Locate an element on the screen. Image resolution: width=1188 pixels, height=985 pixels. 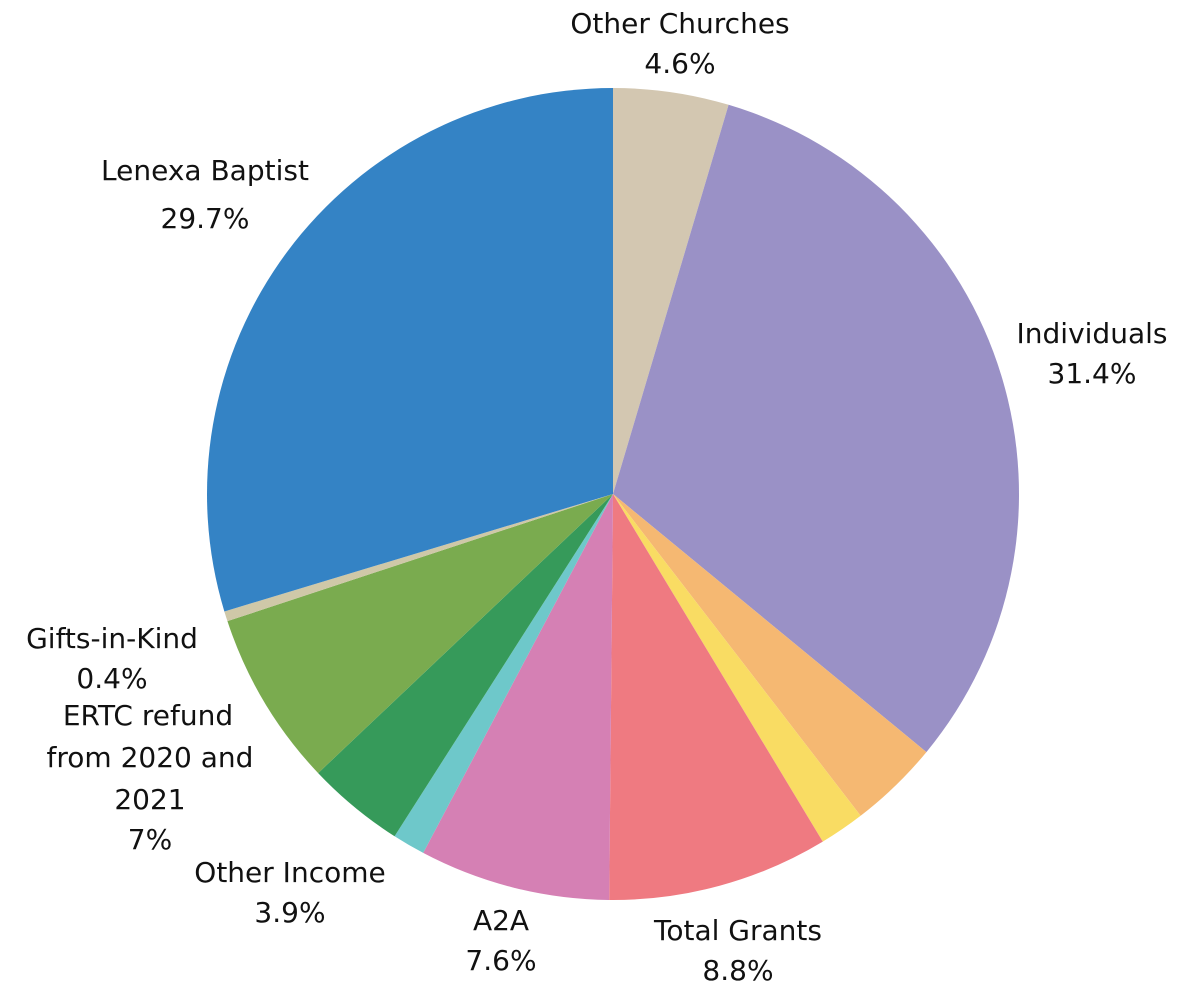
label-gifts-in-kind-name: Gifts-in-Kind is located at coordinates (112, 638).